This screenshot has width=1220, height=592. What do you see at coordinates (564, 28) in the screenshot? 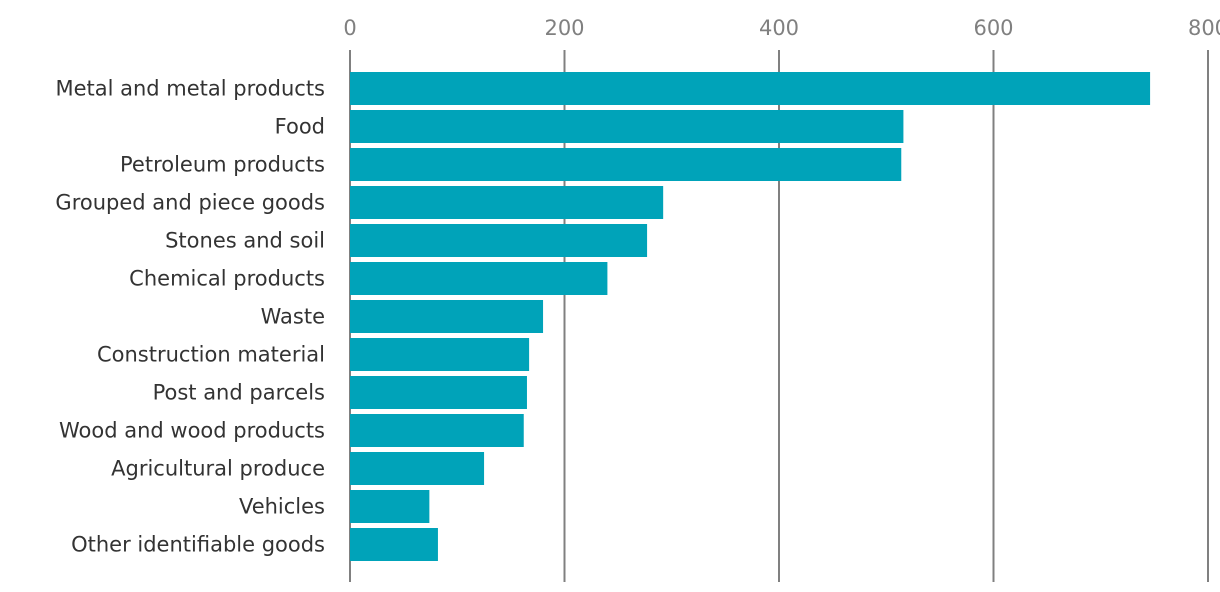
I see `x-tick-label: 200` at bounding box center [564, 28].